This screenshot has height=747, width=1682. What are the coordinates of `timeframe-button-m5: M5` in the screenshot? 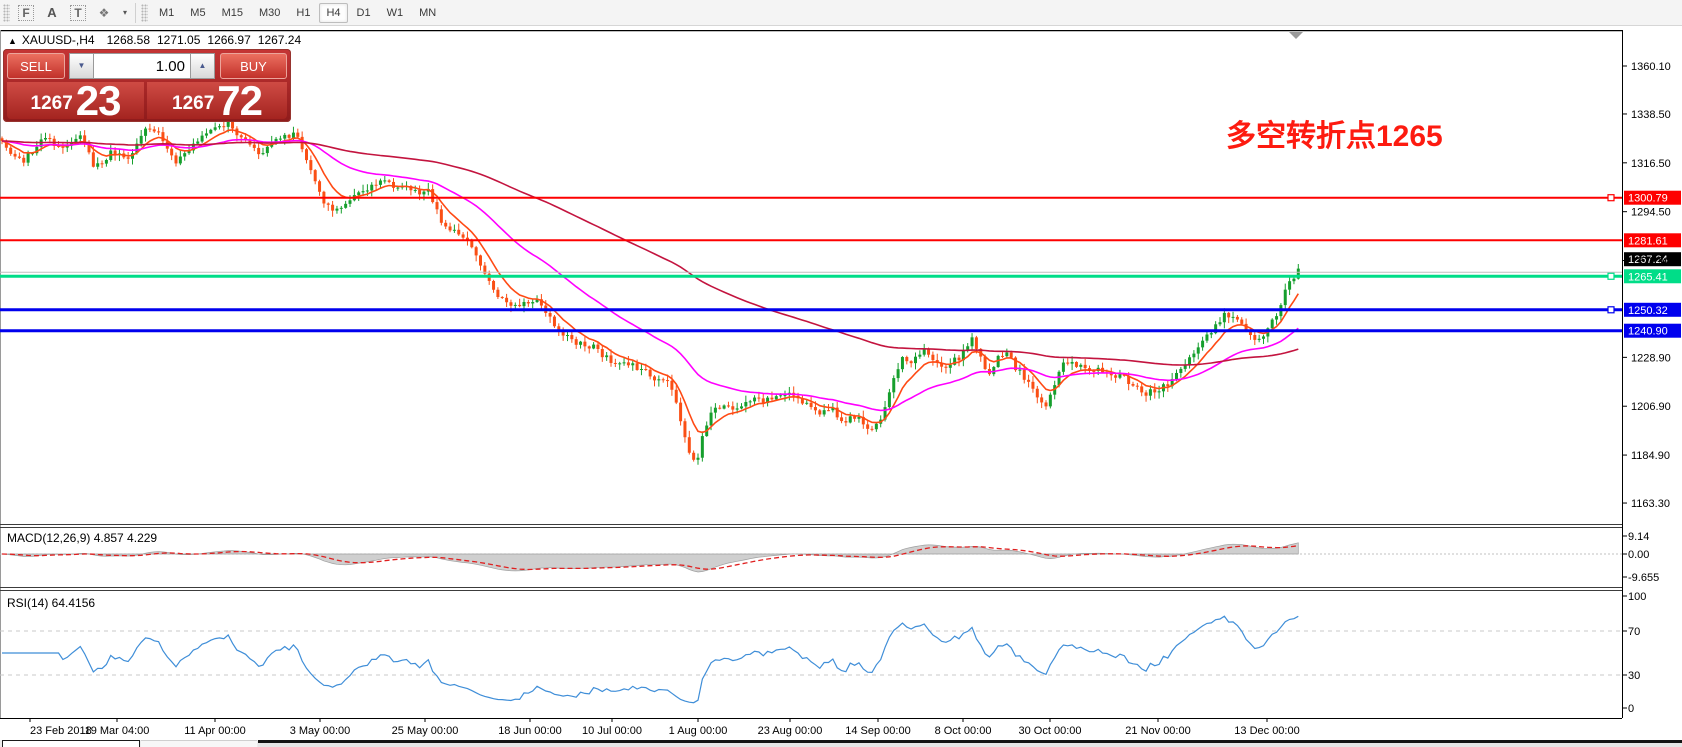 It's located at (198, 12).